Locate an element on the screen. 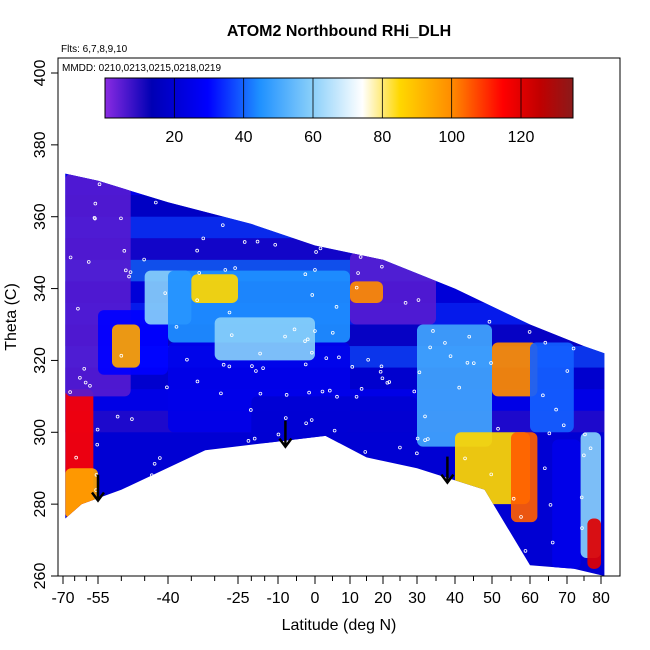  y-tick-label: 360 is located at coordinates (40, 216).